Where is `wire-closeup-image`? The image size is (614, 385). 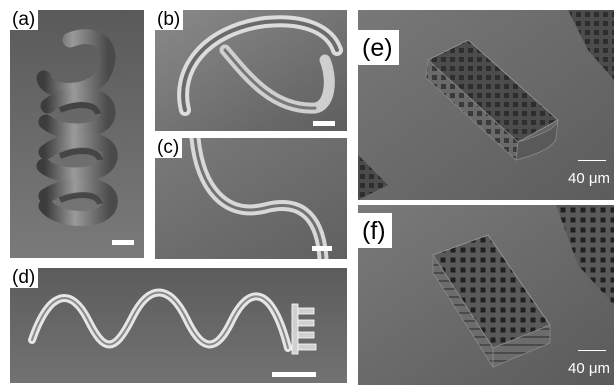
wire-closeup-image is located at coordinates (251, 70).